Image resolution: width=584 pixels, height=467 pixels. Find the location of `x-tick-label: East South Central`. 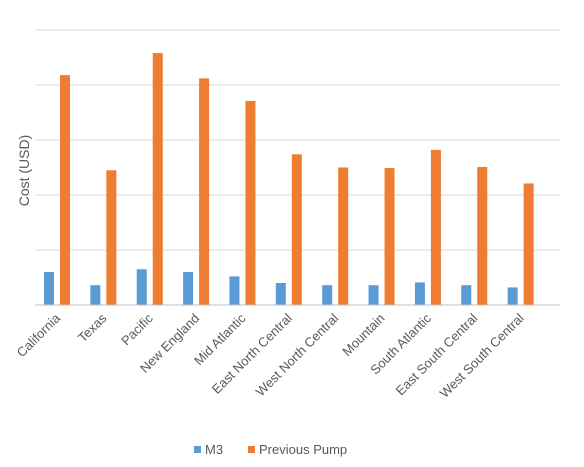

x-tick-label: East South Central is located at coordinates (437, 354).